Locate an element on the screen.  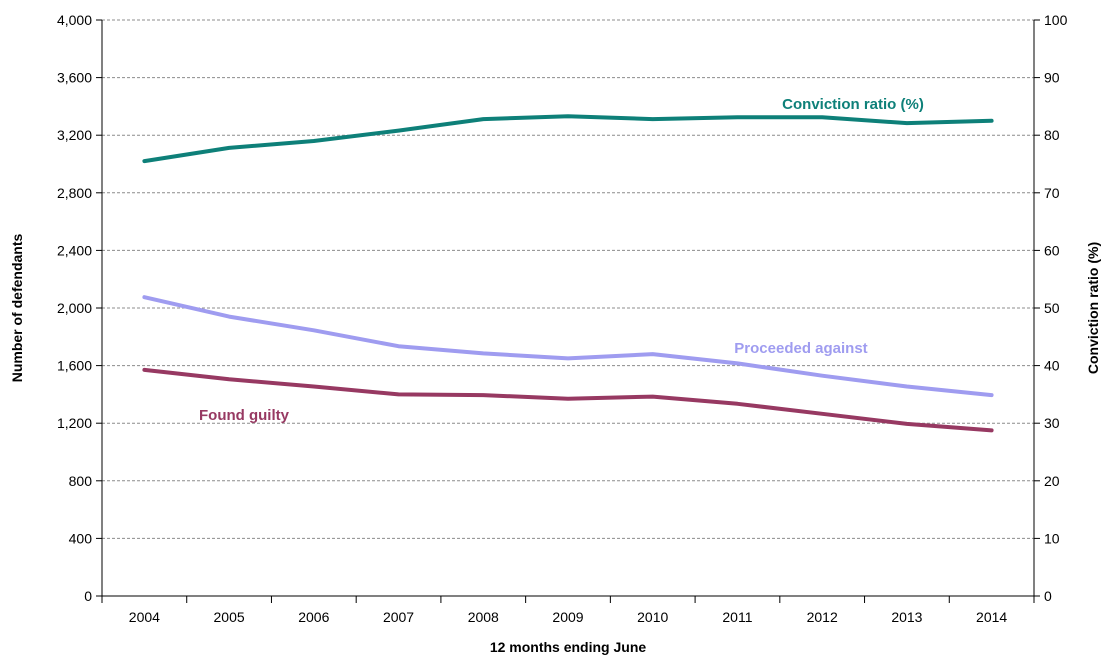
proceeded-against-label: Proceeded against is located at coordinates (800, 348).